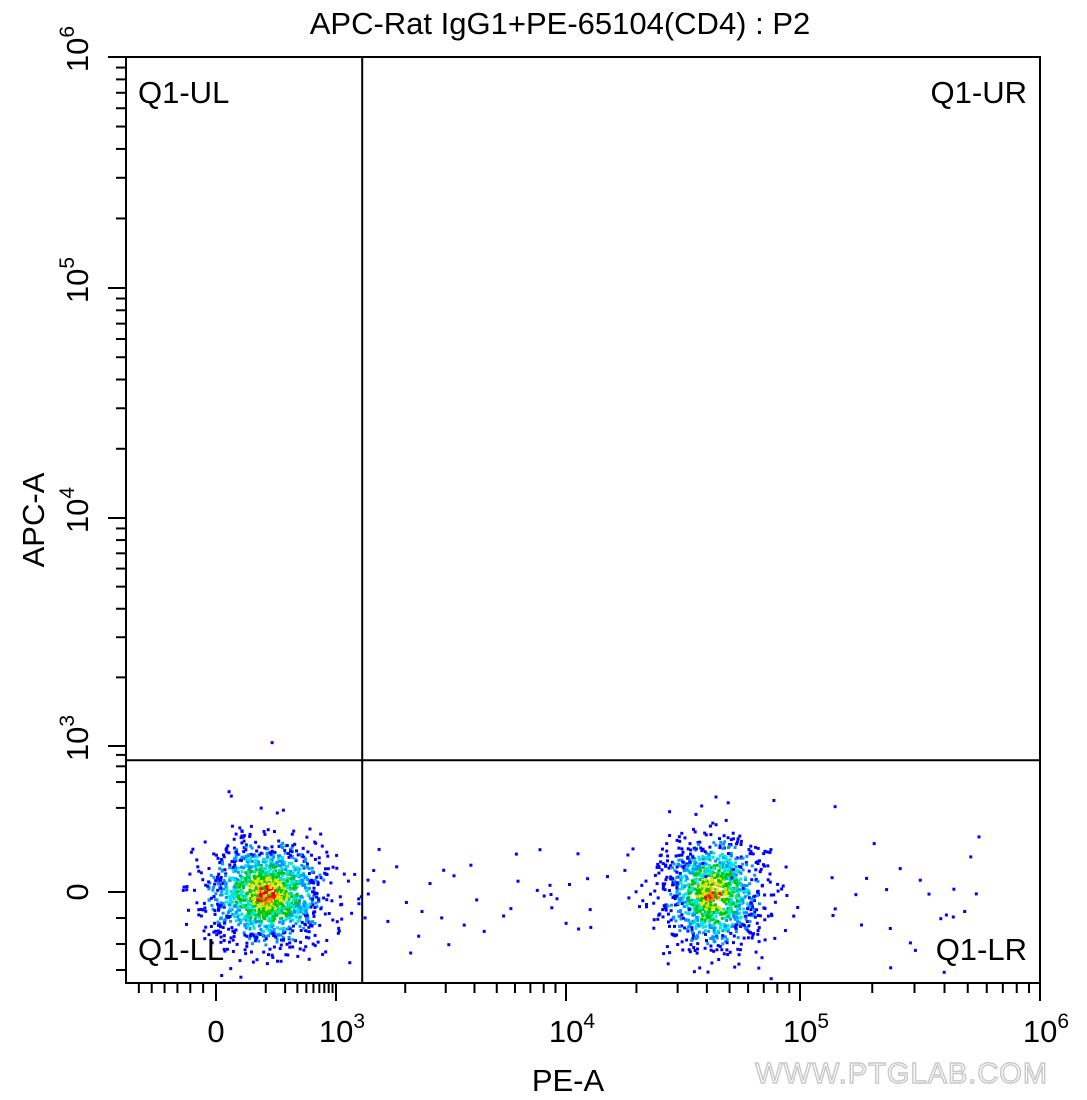  I want to click on x-tick-label: 103, so click(342, 1029).